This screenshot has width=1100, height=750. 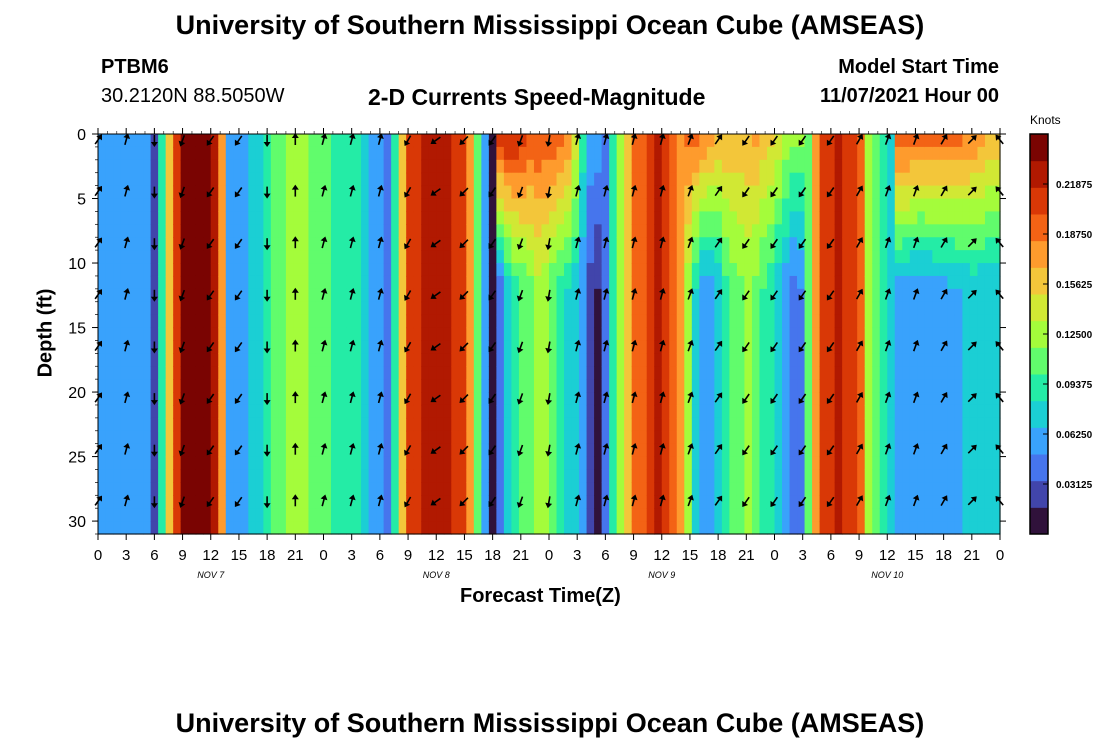 I want to click on y-tick-label: 25, so click(x=77, y=458).